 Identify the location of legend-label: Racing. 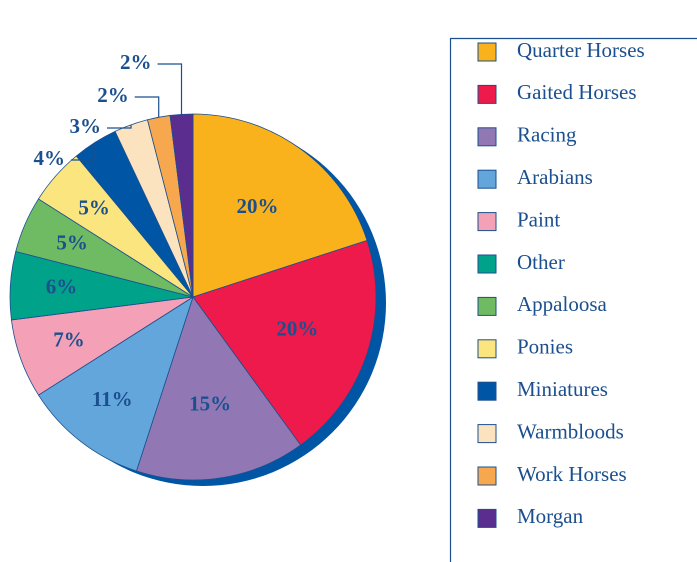
(547, 135).